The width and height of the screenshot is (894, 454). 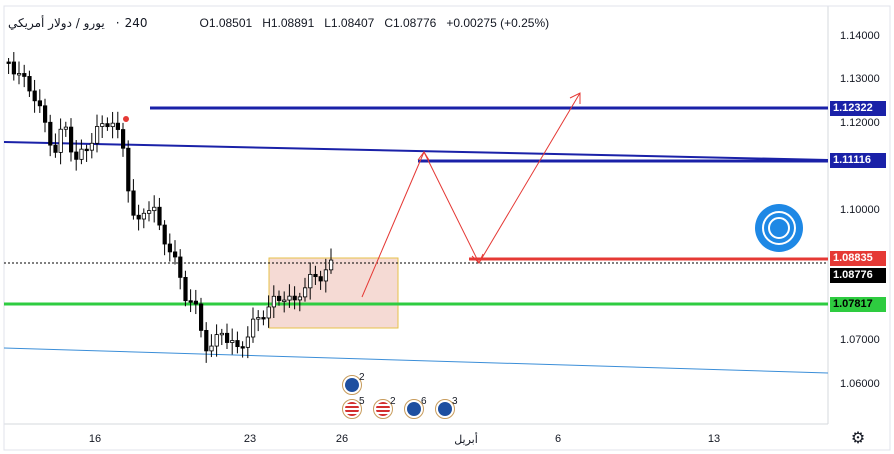 I want to click on price-label-green: 1.07817, so click(x=858, y=304).